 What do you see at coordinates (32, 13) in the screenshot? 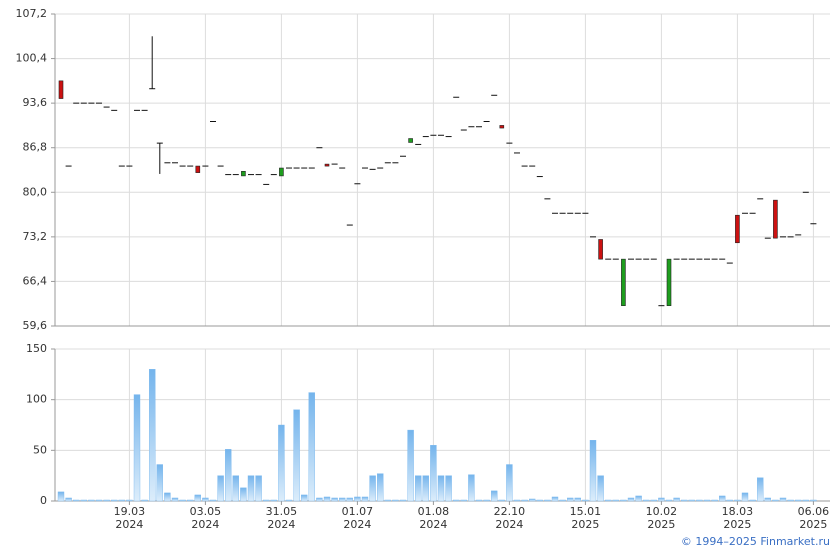
I see `y-tick-label: 107,2` at bounding box center [32, 13].